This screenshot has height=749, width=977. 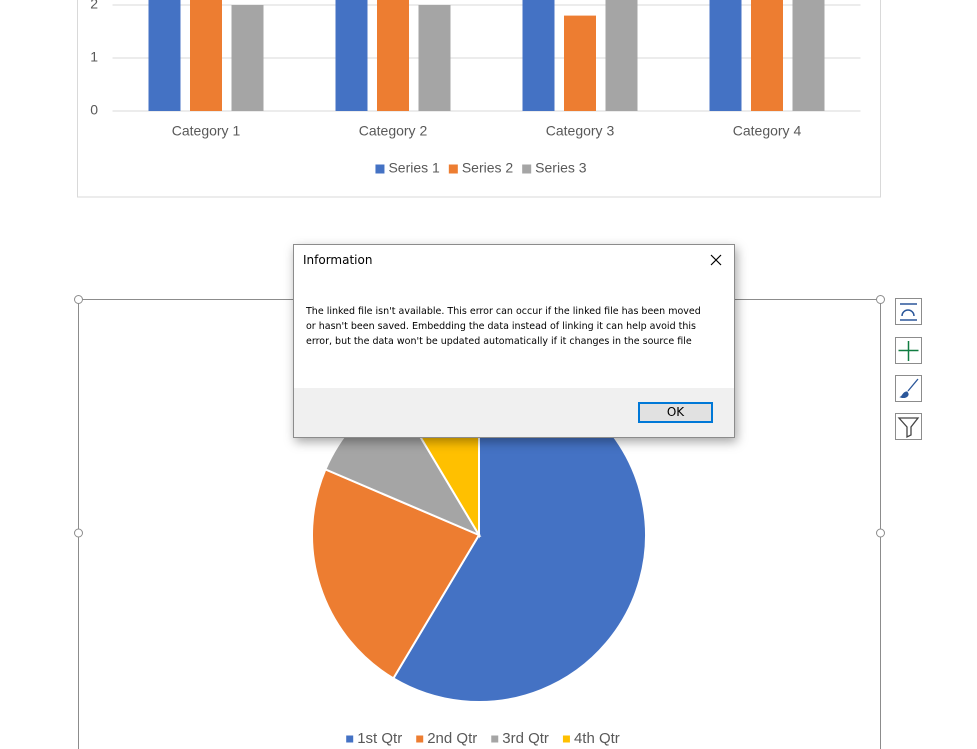 What do you see at coordinates (338, 260) in the screenshot?
I see `dialog-title: Information` at bounding box center [338, 260].